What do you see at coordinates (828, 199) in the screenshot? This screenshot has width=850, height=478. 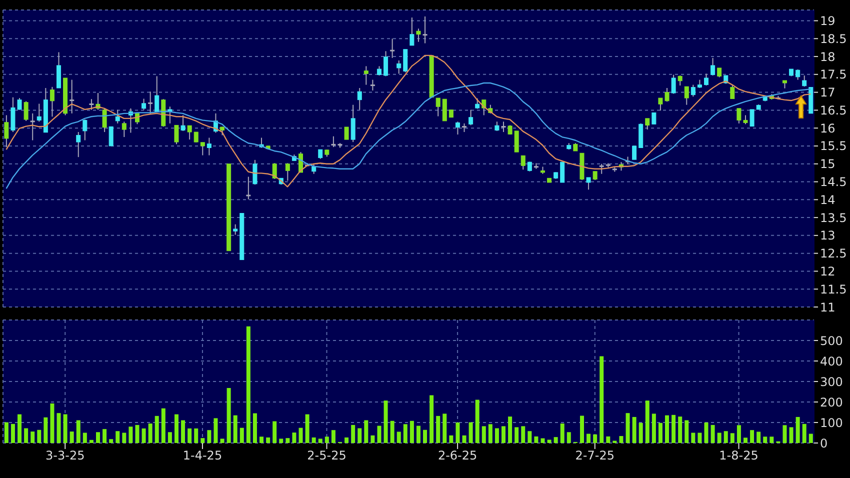 I see `y-tick-label: 14` at bounding box center [828, 199].